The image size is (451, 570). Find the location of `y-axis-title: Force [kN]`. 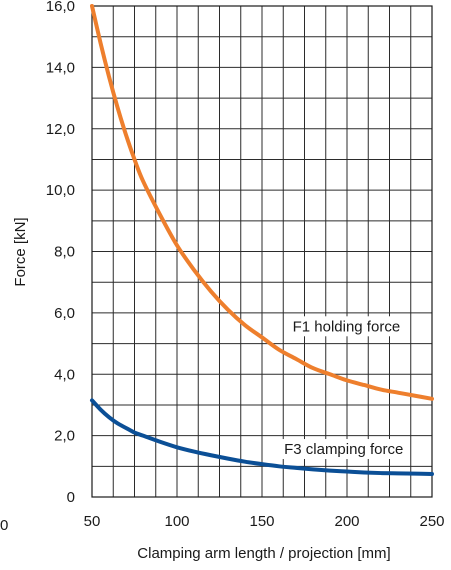

y-axis-title: Force [kN] is located at coordinates (20, 251).